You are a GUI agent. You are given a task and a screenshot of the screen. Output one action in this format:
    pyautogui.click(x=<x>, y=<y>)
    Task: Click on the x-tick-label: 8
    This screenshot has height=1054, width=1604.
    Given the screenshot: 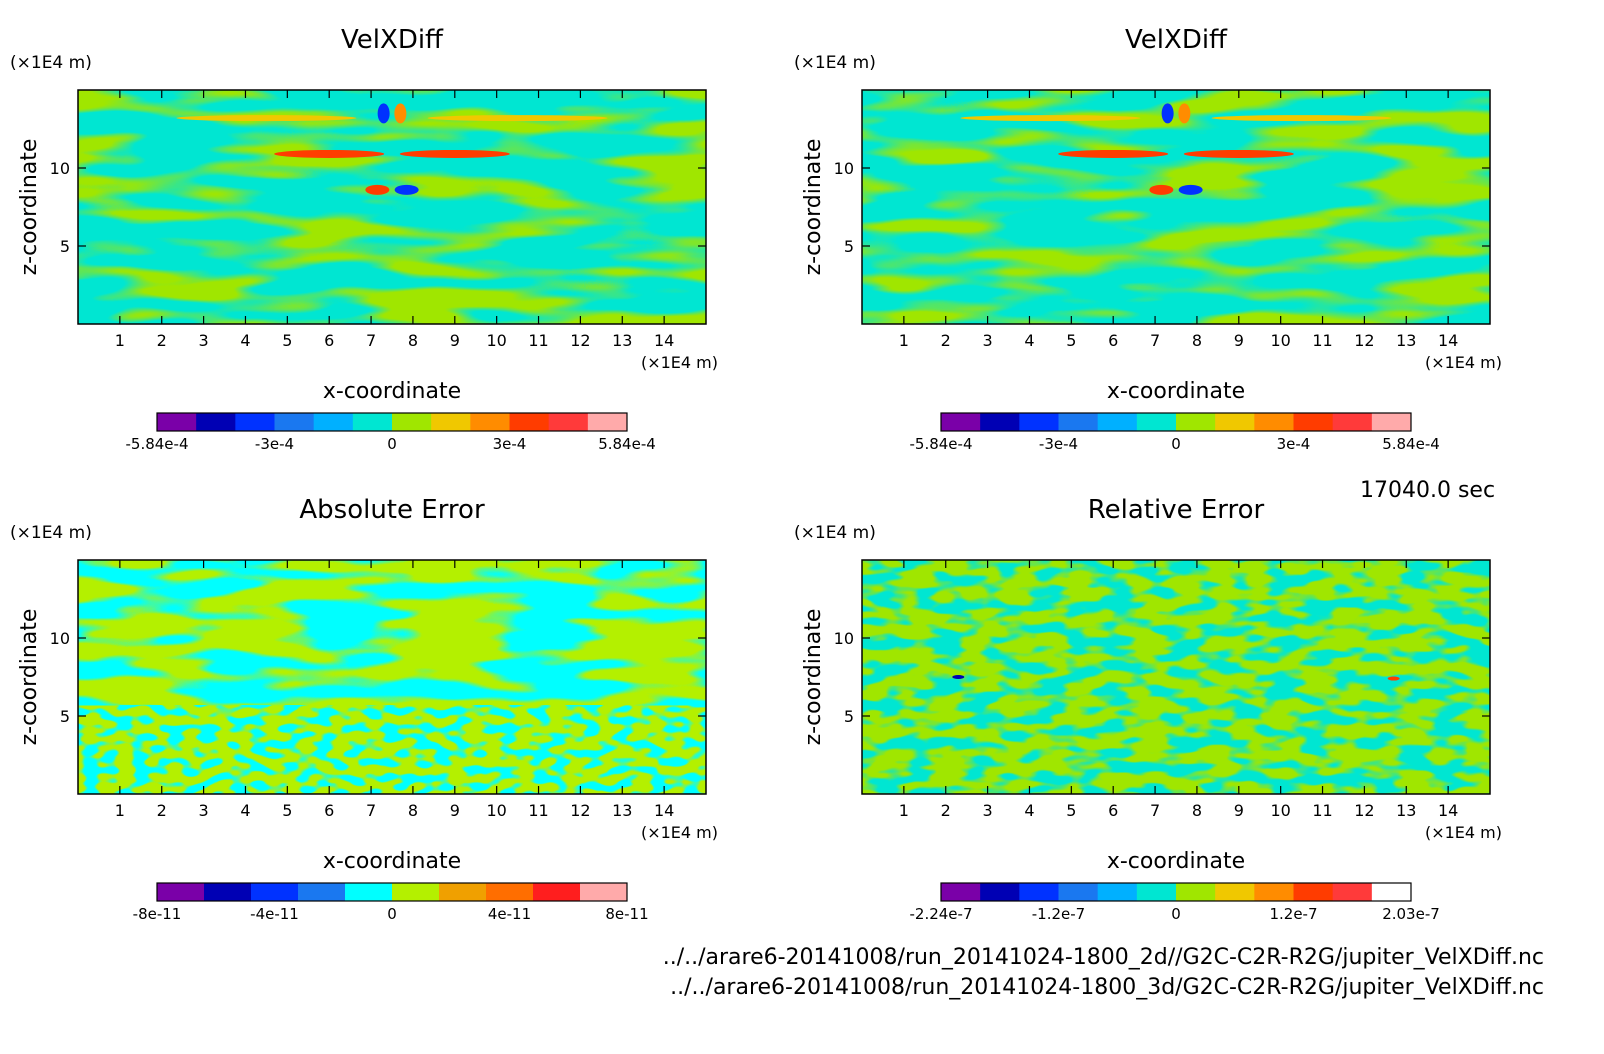 What is the action you would take?
    pyautogui.click(x=413, y=340)
    